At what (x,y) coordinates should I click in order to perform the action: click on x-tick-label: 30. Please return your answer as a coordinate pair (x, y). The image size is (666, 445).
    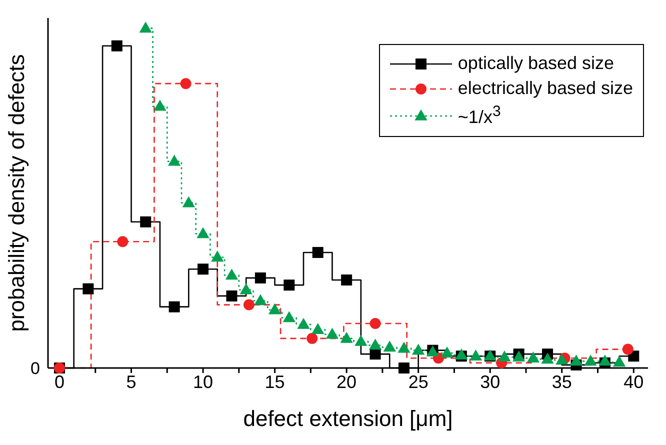
    Looking at the image, I should click on (490, 382).